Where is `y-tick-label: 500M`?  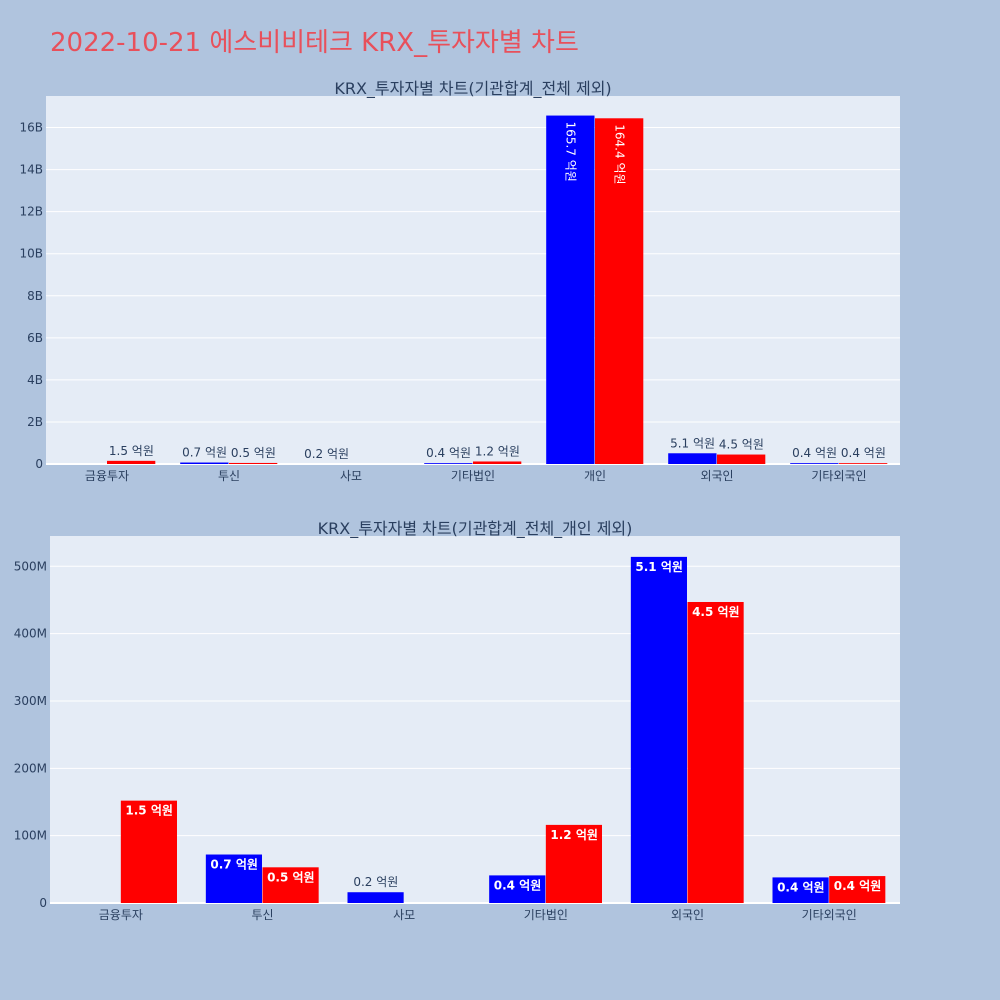 y-tick-label: 500M is located at coordinates (30, 566).